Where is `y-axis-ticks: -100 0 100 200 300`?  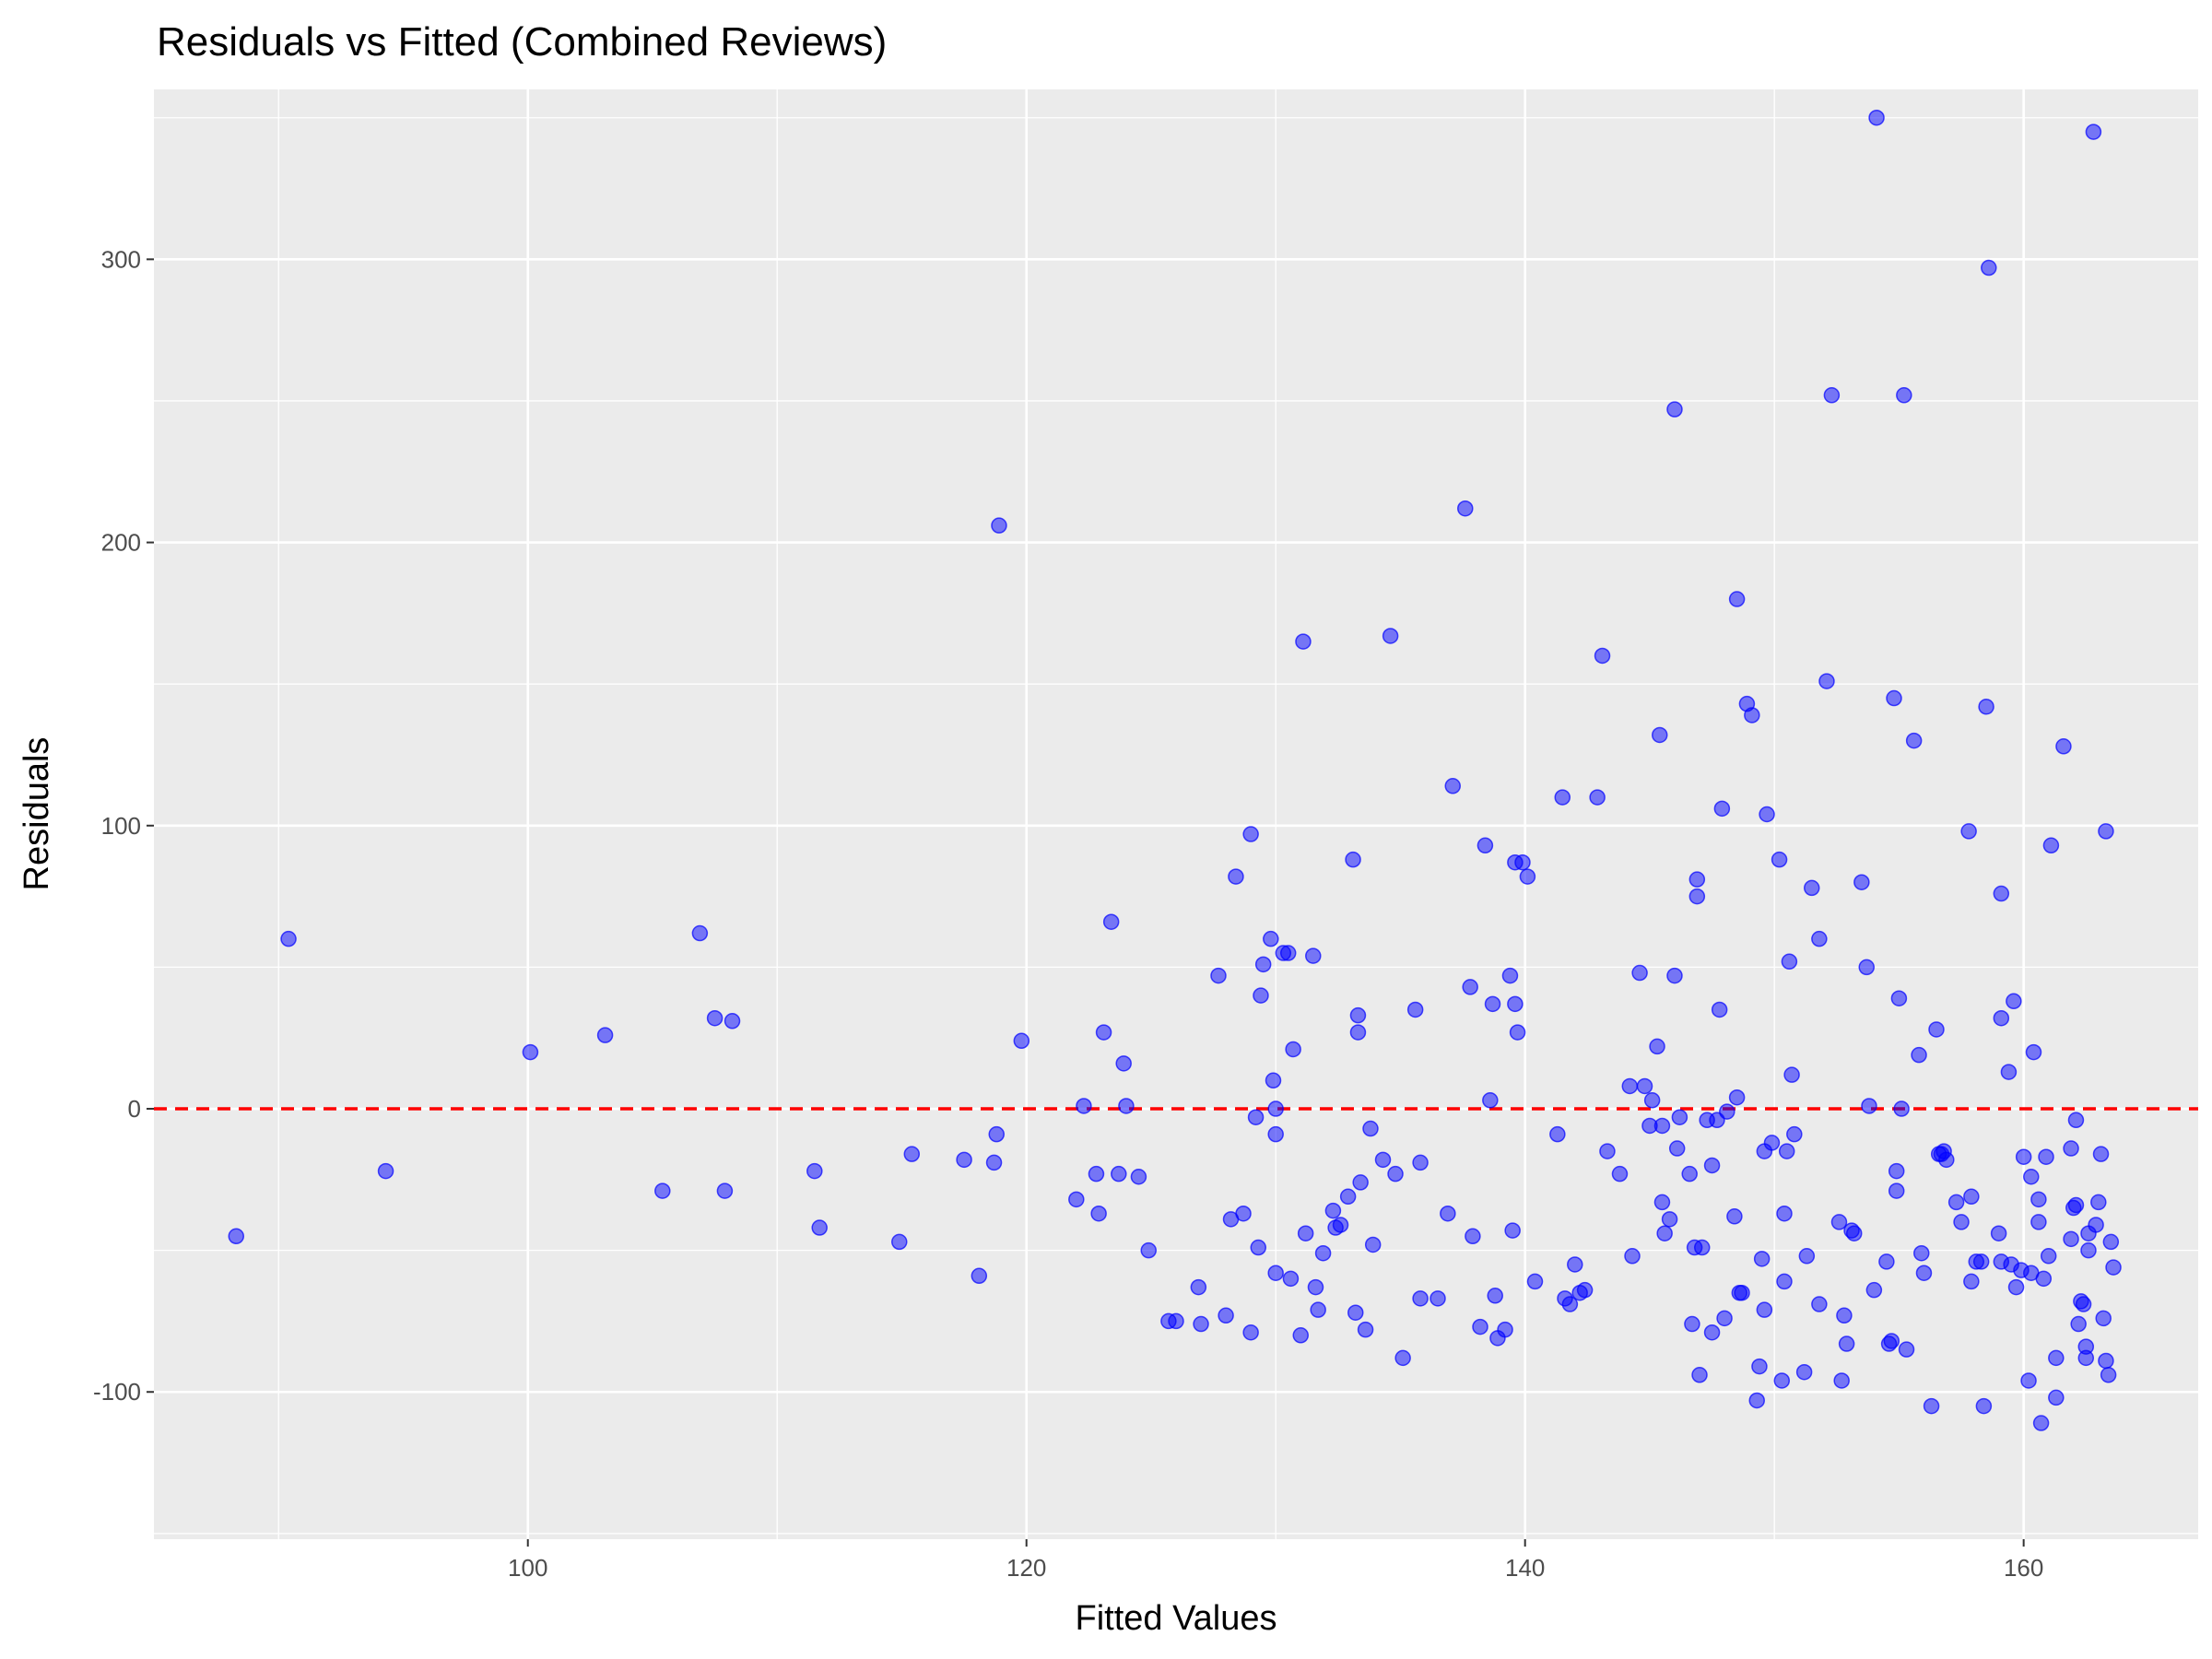 y-axis-ticks: -100 0 100 200 300 is located at coordinates (123, 825).